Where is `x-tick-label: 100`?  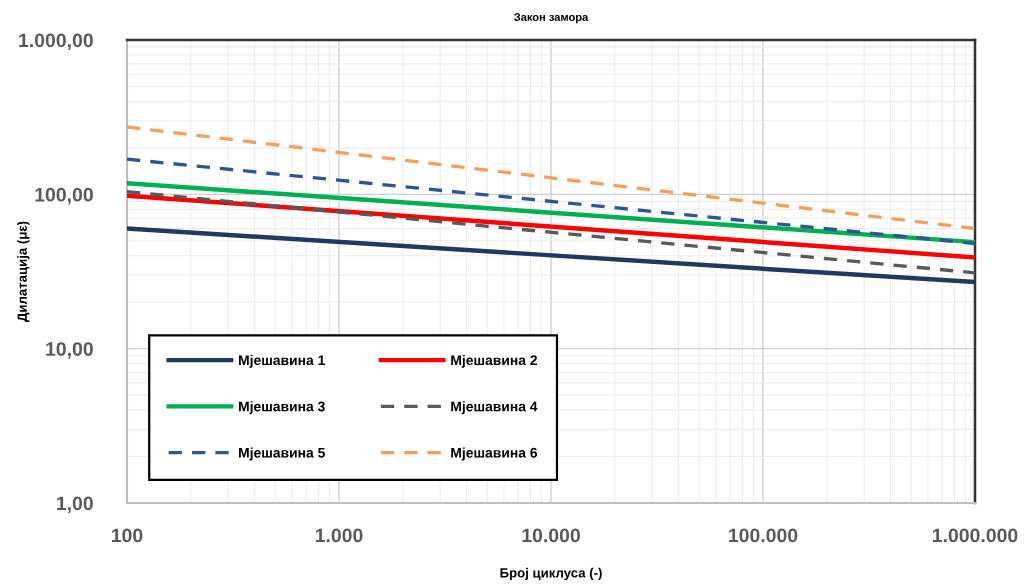 x-tick-label: 100 is located at coordinates (127, 535).